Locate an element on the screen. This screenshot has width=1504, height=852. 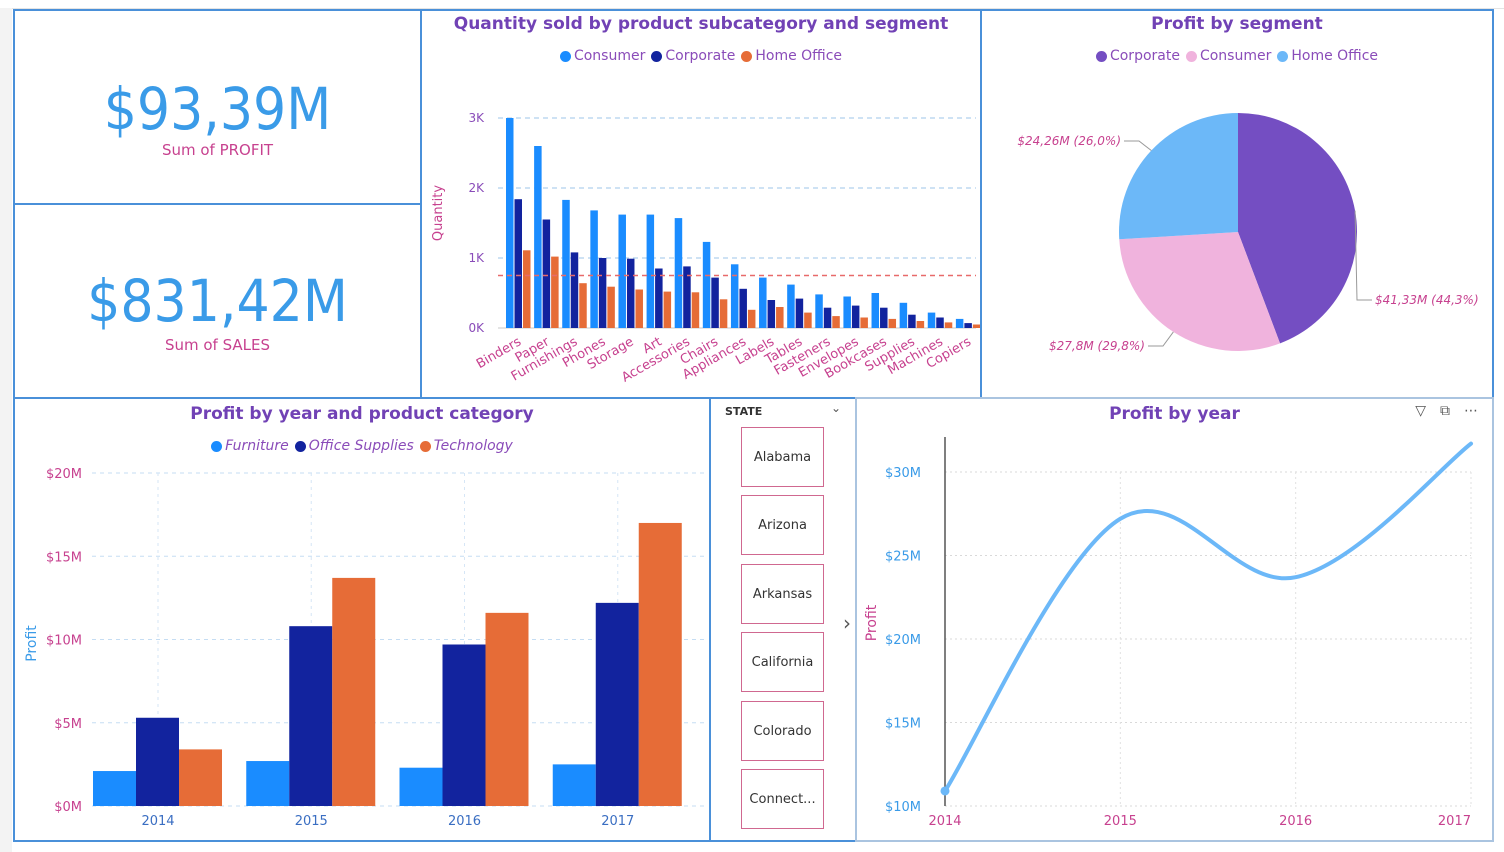
bar-labels-home-office is located at coordinates (780, 317).